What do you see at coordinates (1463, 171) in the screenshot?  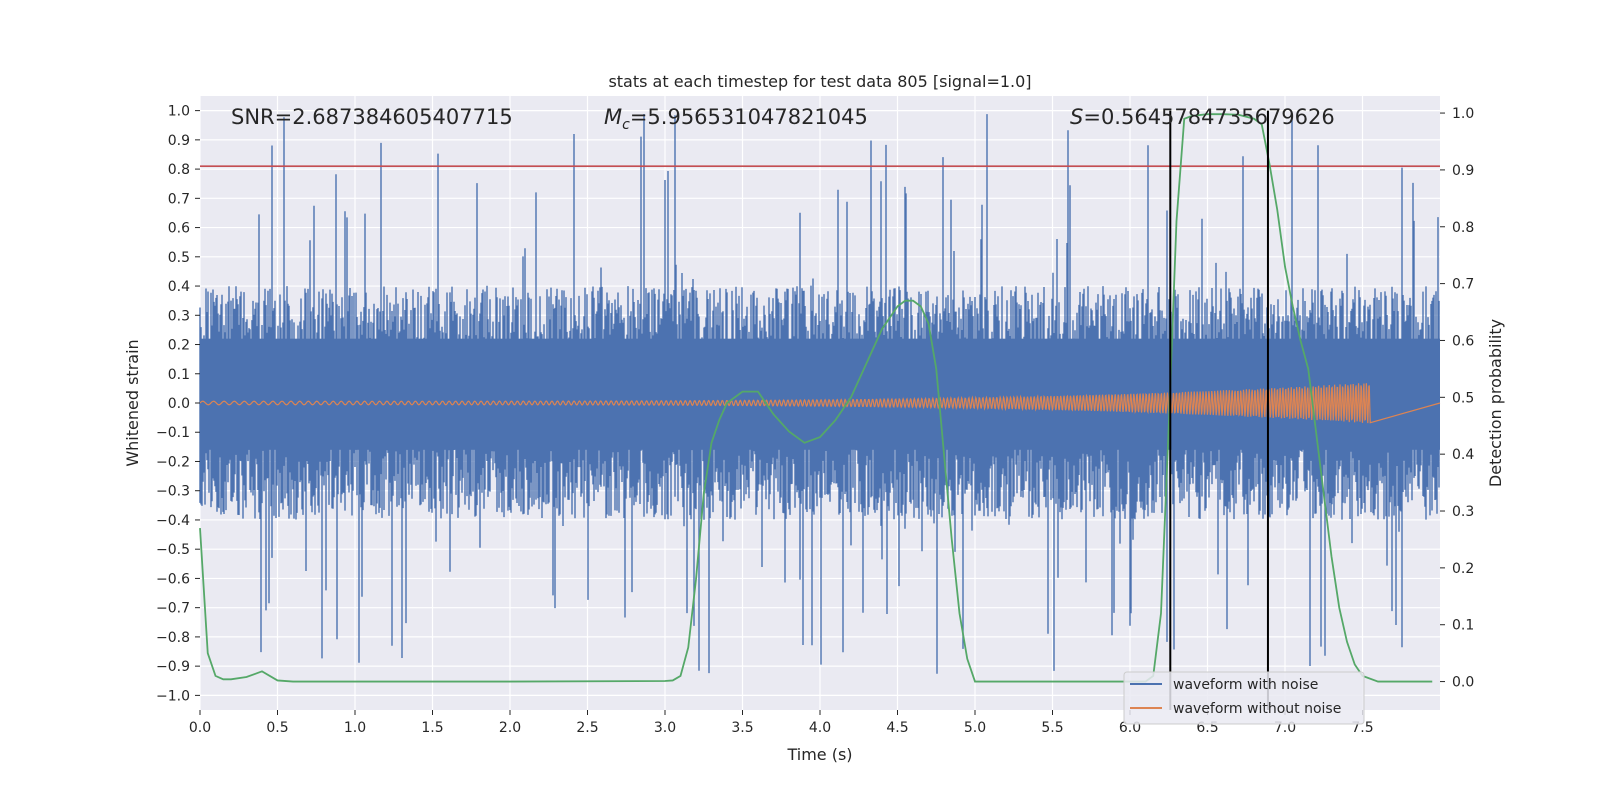 I see `y2-tick-label: 0.9` at bounding box center [1463, 171].